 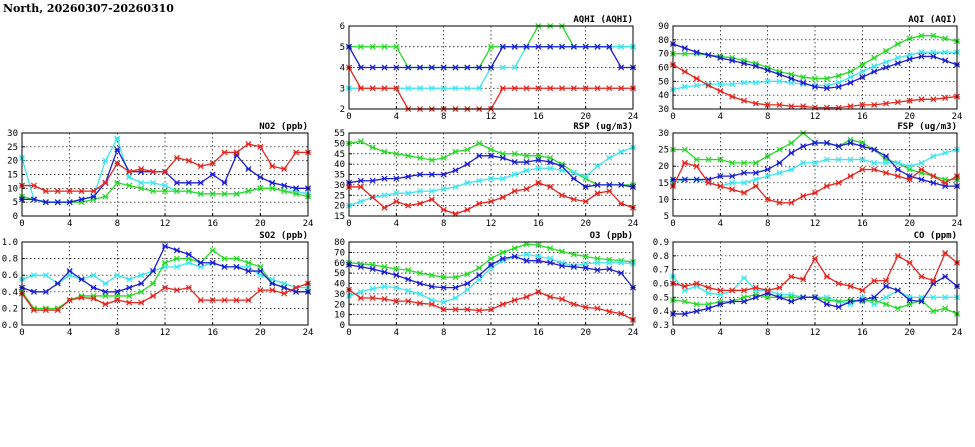 I want to click on co-chart: 0 4 8 12 16 20 24 0.3 0.4 0.5 0.6 0.7 0.8 0.9 CO (ppm), so click(x=808, y=284).